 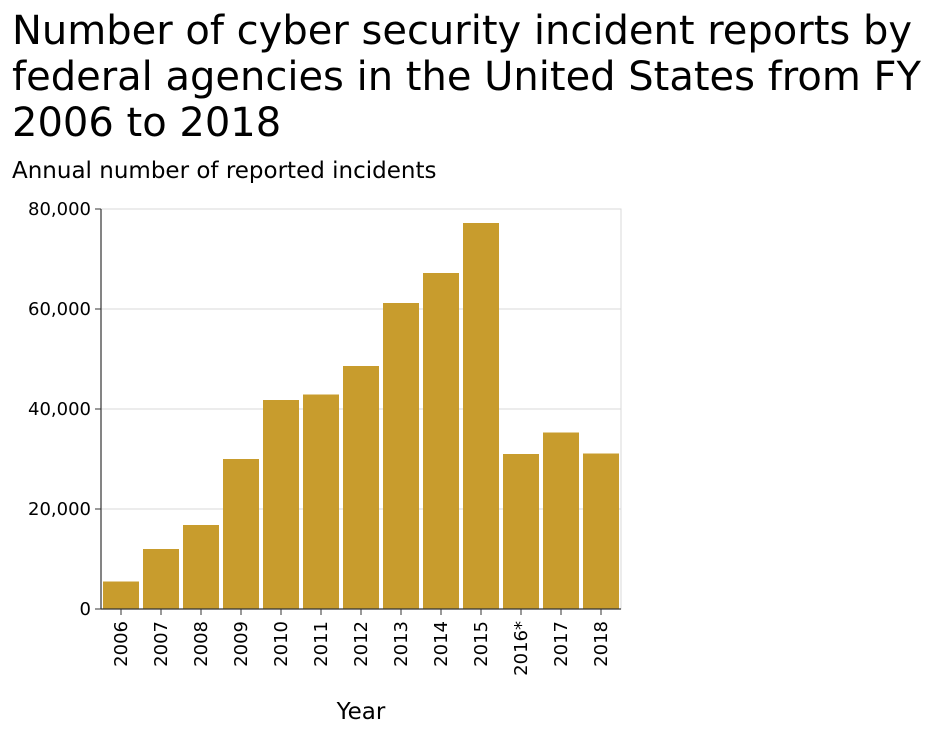 What do you see at coordinates (281, 504) in the screenshot?
I see `bar-2010` at bounding box center [281, 504].